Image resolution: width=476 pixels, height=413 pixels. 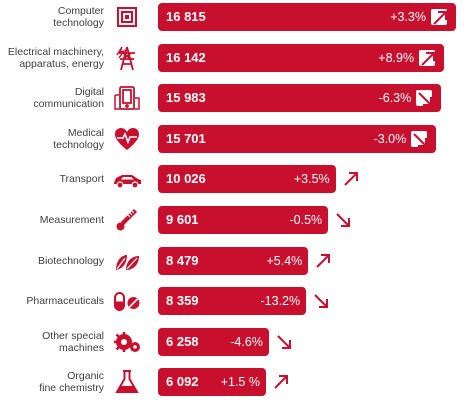 I want to click on bar-row: Pharmaceuticals 8 359 -13.2%, so click(x=238, y=301).